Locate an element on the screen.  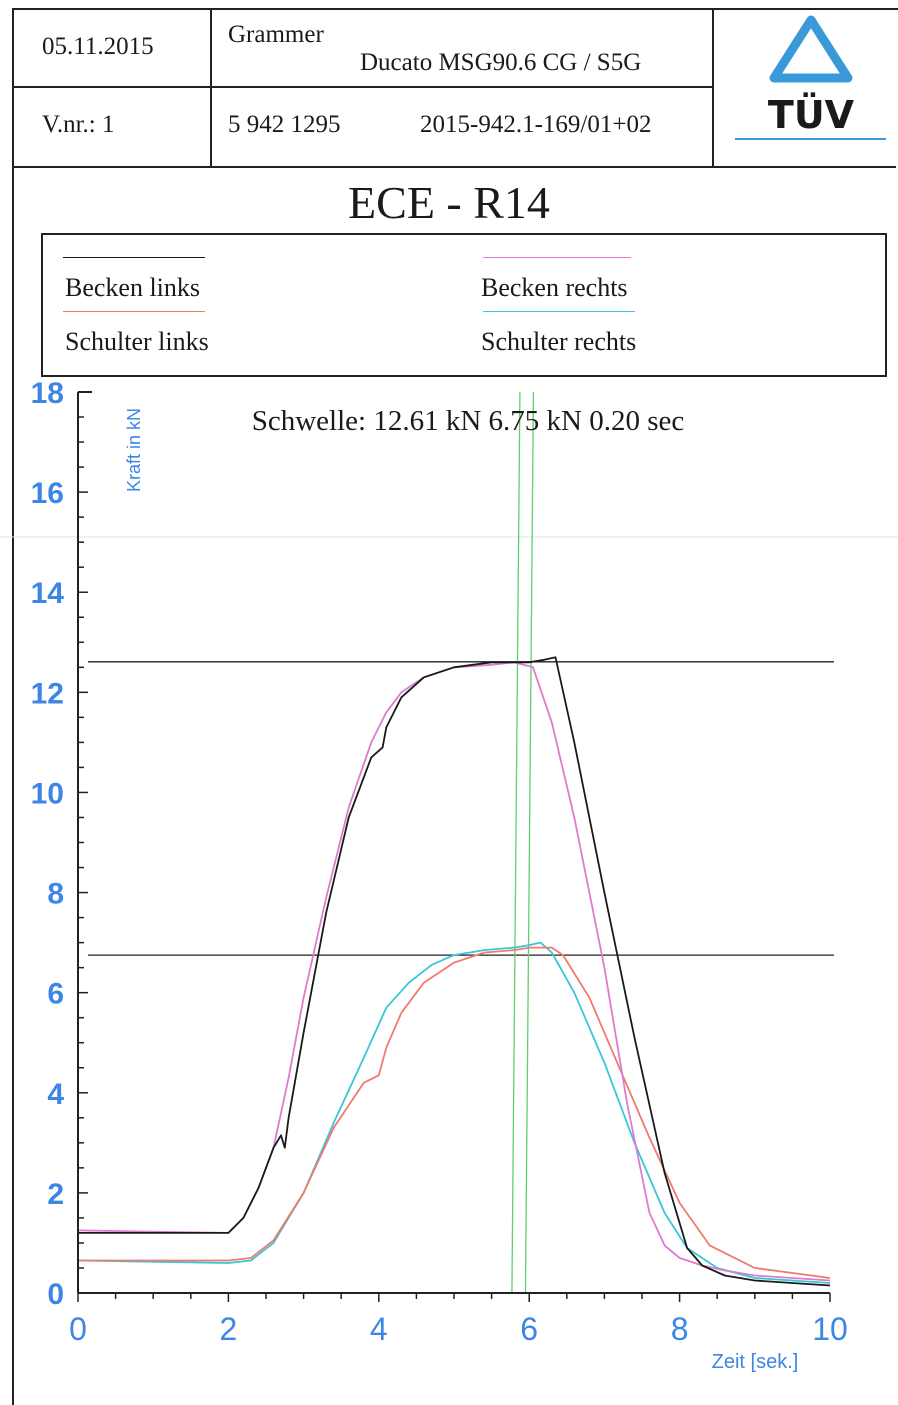
y-axis-label: Kraft in kN is located at coordinates (134, 450).